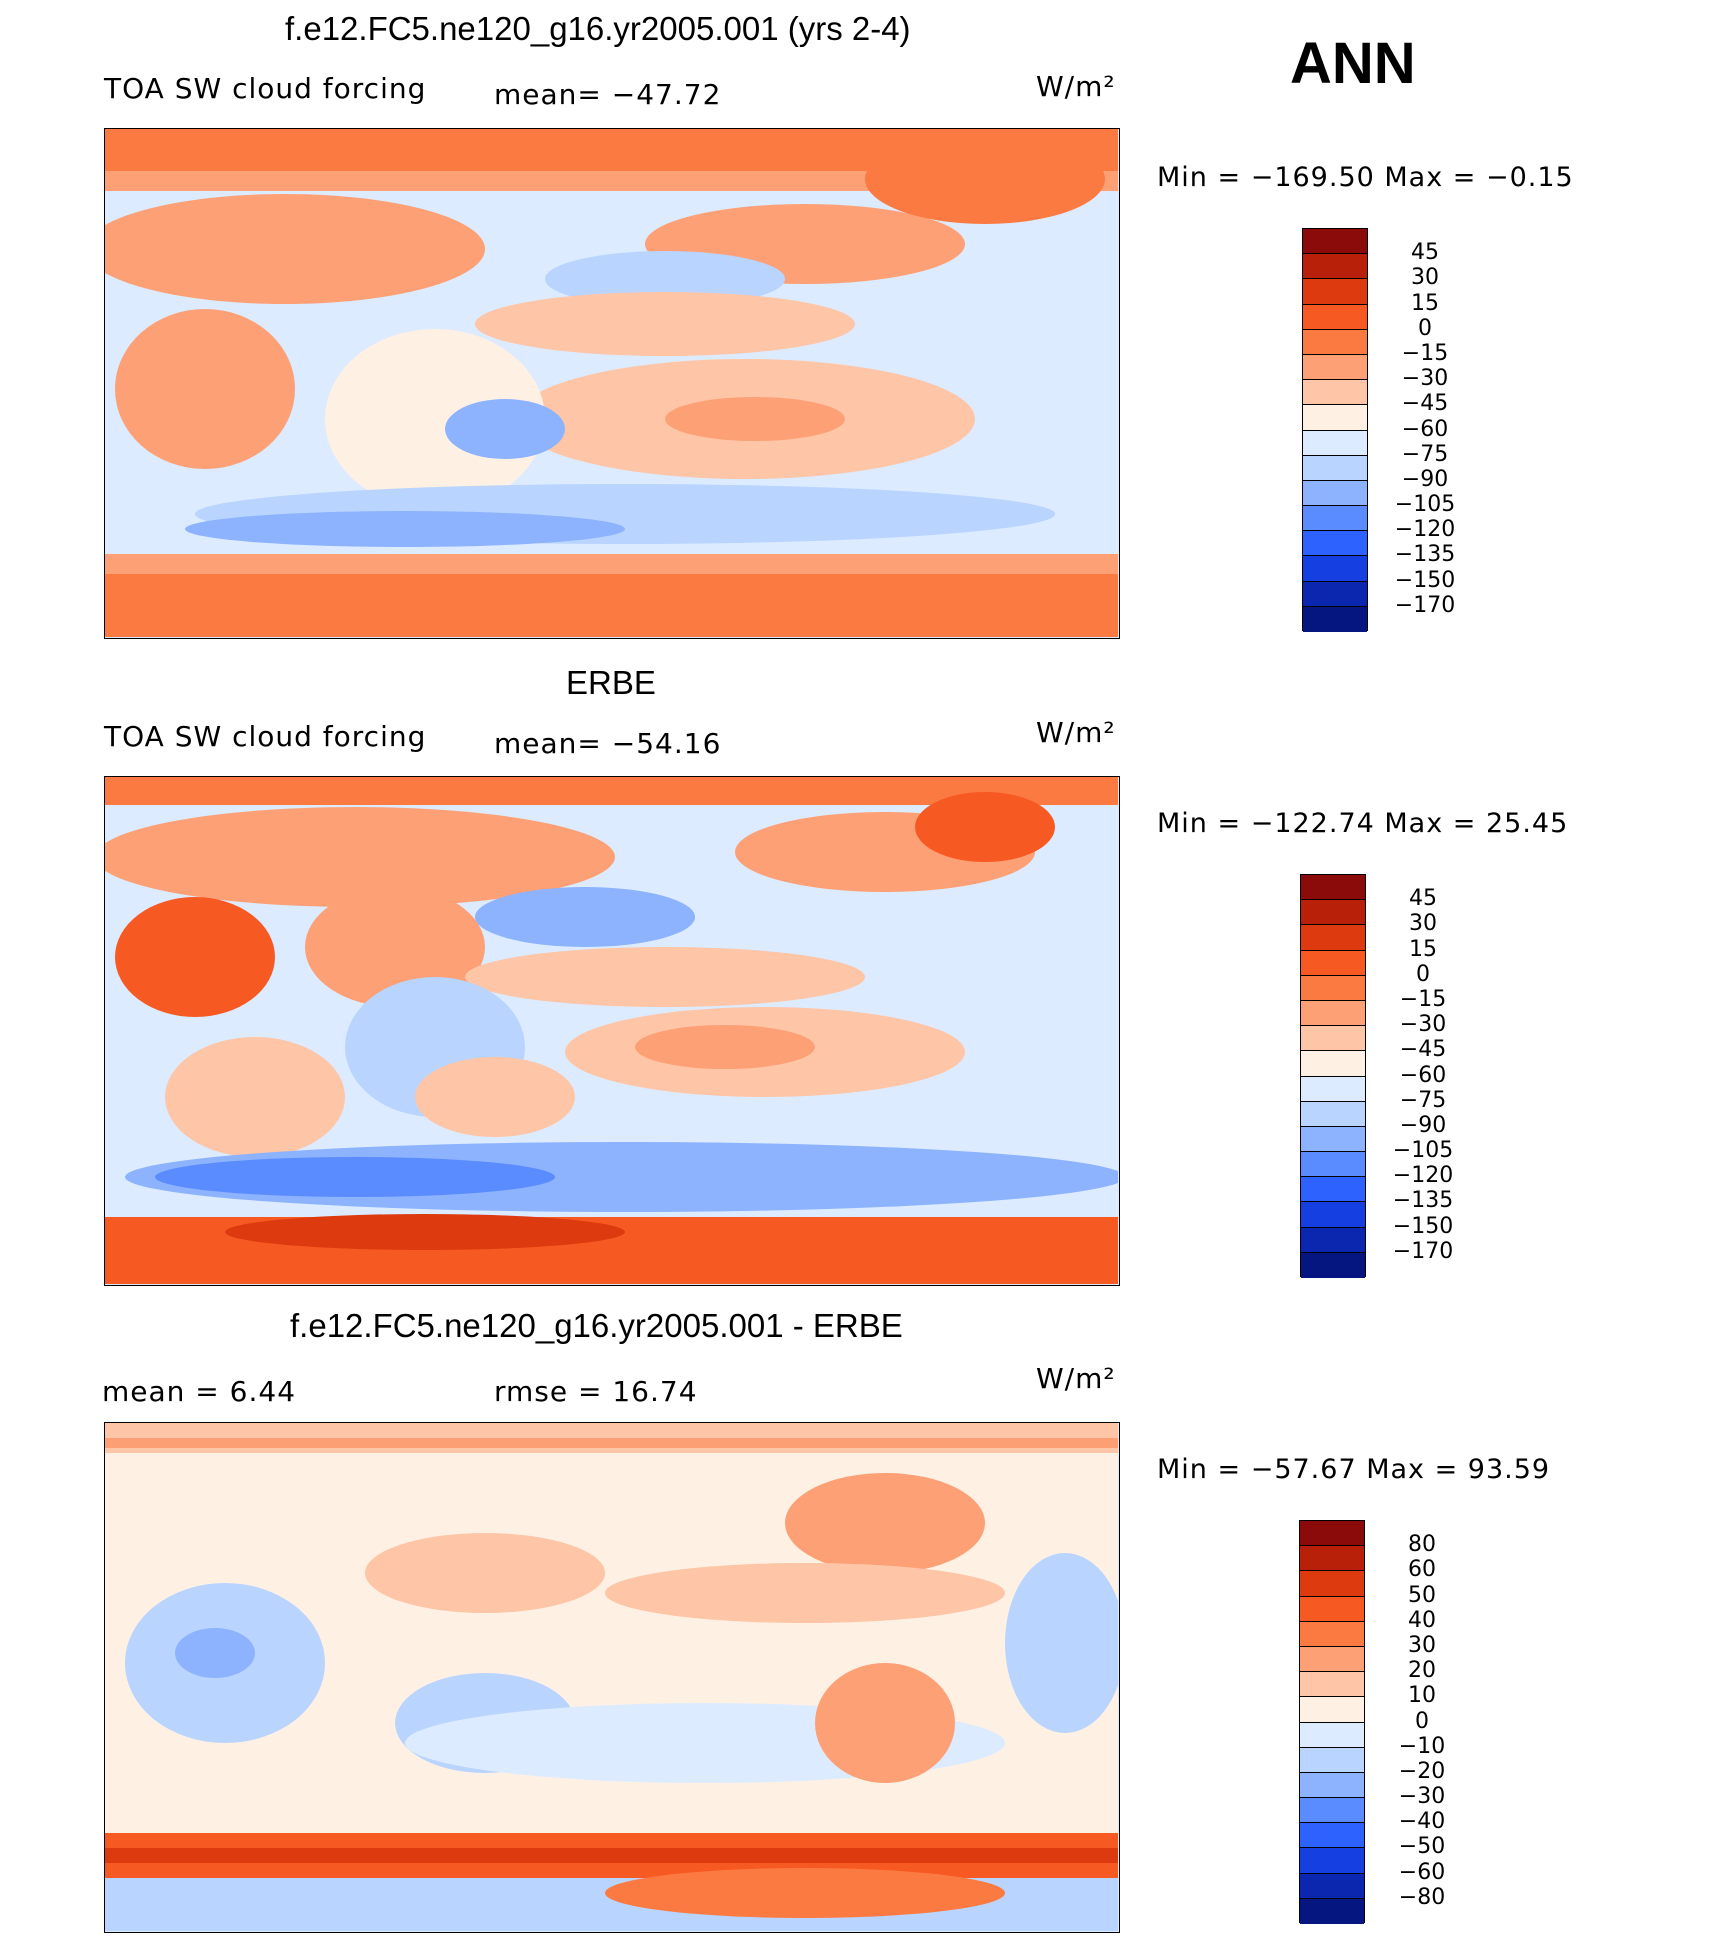  I want to click on colorbar-tick-label: −50, so click(1422, 1847).